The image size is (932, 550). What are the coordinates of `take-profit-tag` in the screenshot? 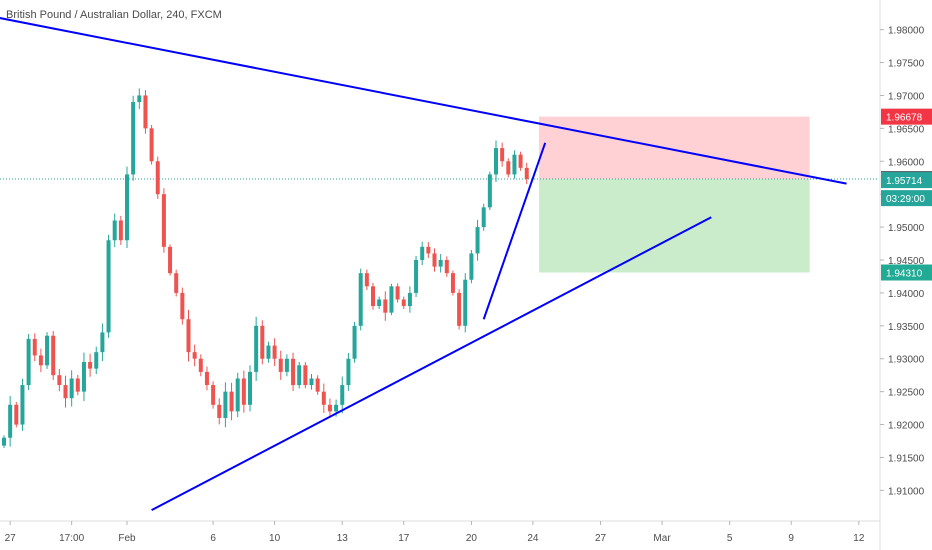 It's located at (906, 272).